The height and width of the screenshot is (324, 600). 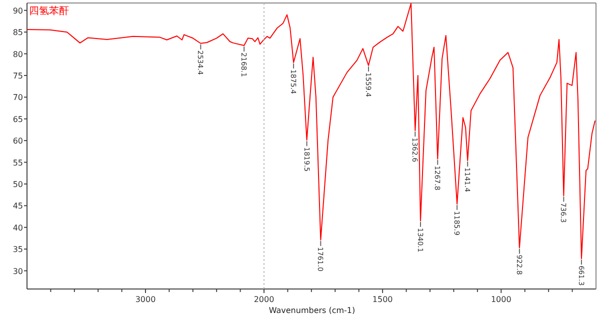 I want to click on y-tick-label: 45, so click(x=17, y=206).